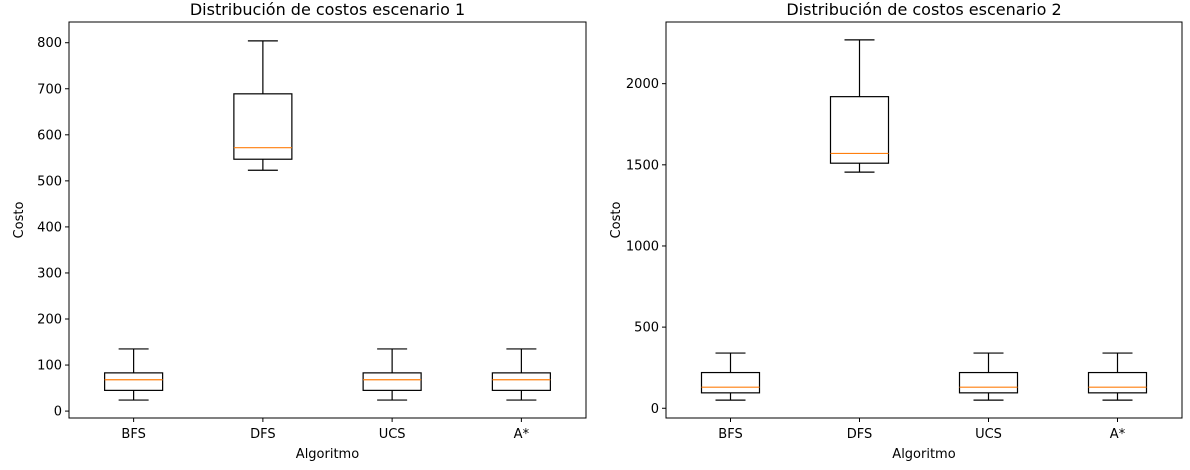 The image size is (1190, 470). What do you see at coordinates (49, 135) in the screenshot?
I see `y-tick-label: 600` at bounding box center [49, 135].